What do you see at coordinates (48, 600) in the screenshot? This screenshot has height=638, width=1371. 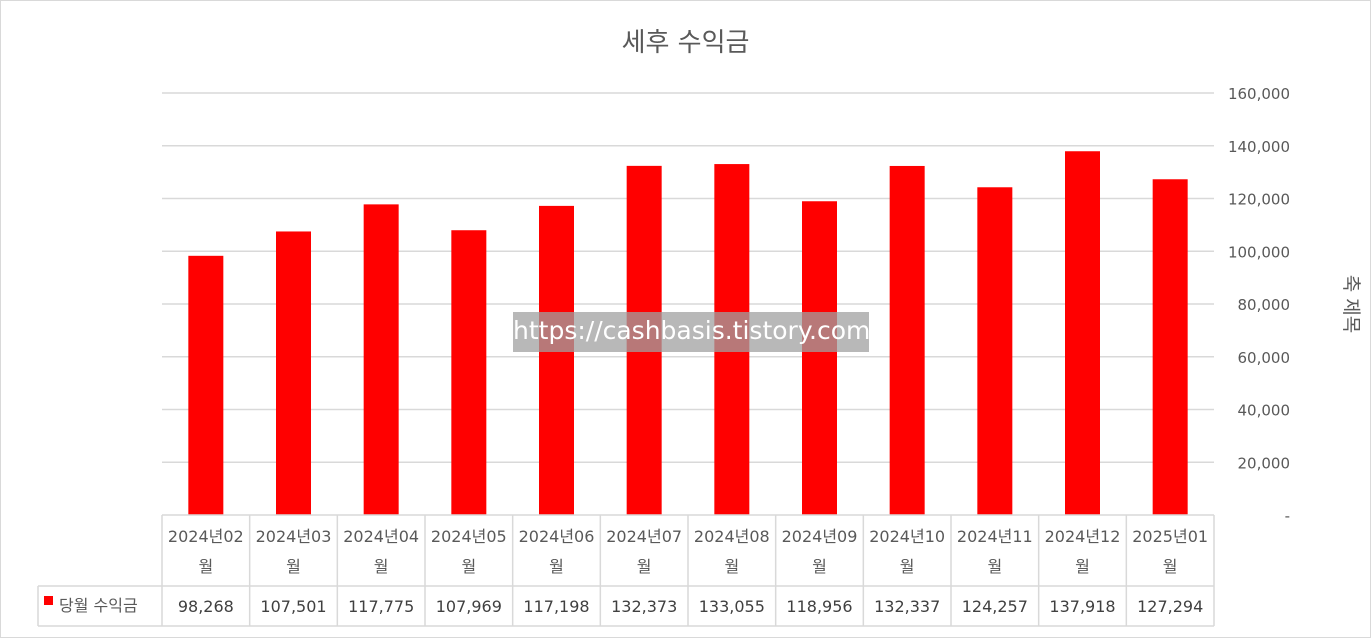 I see `legend-swatch` at bounding box center [48, 600].